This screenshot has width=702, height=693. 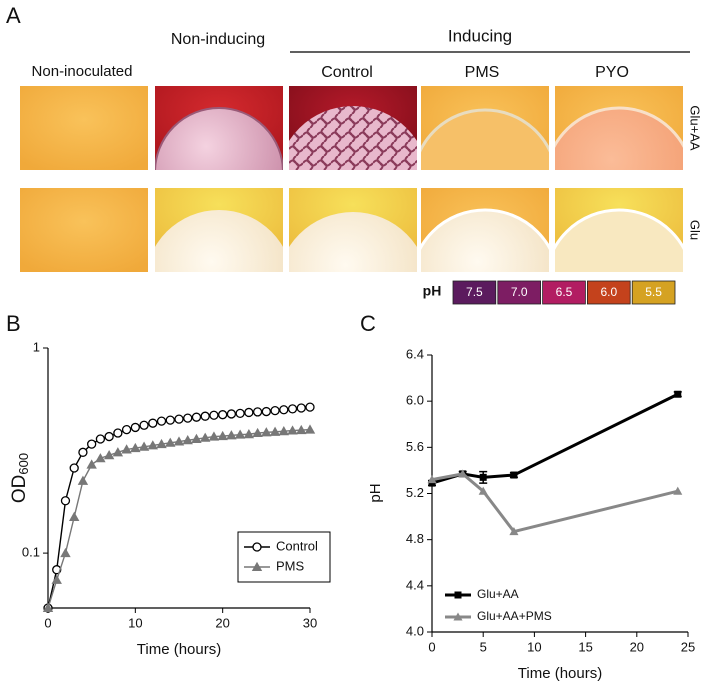 I want to click on y-axis-label: pH, so click(x=375, y=492).